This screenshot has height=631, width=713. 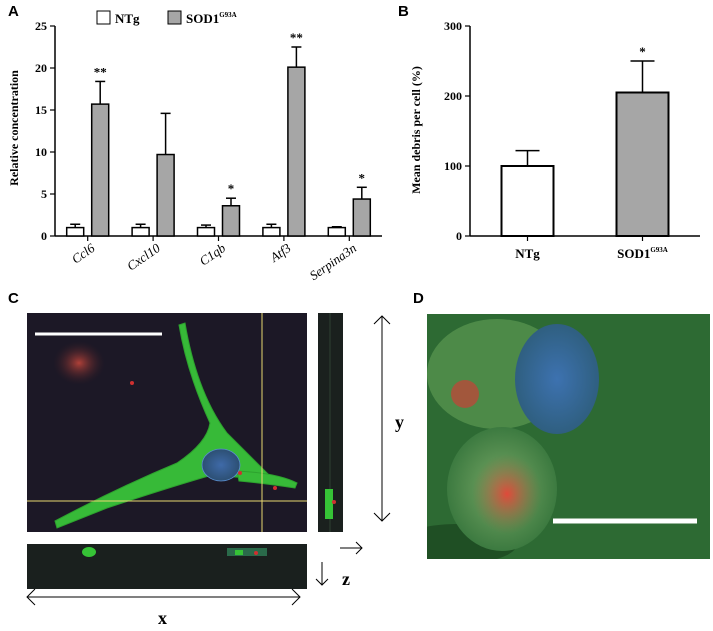 I want to click on legend-sod1-label: SOD1G93A, so click(x=211, y=18).